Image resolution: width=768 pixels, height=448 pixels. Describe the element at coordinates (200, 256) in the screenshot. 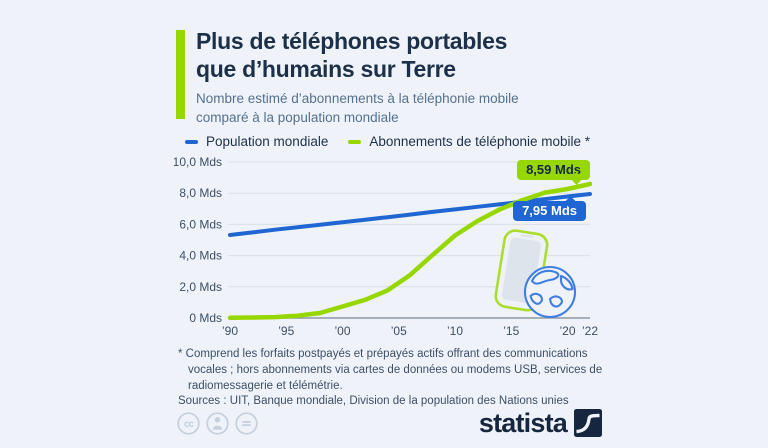

I see `svg-text: 4,0 Mds` at that location.